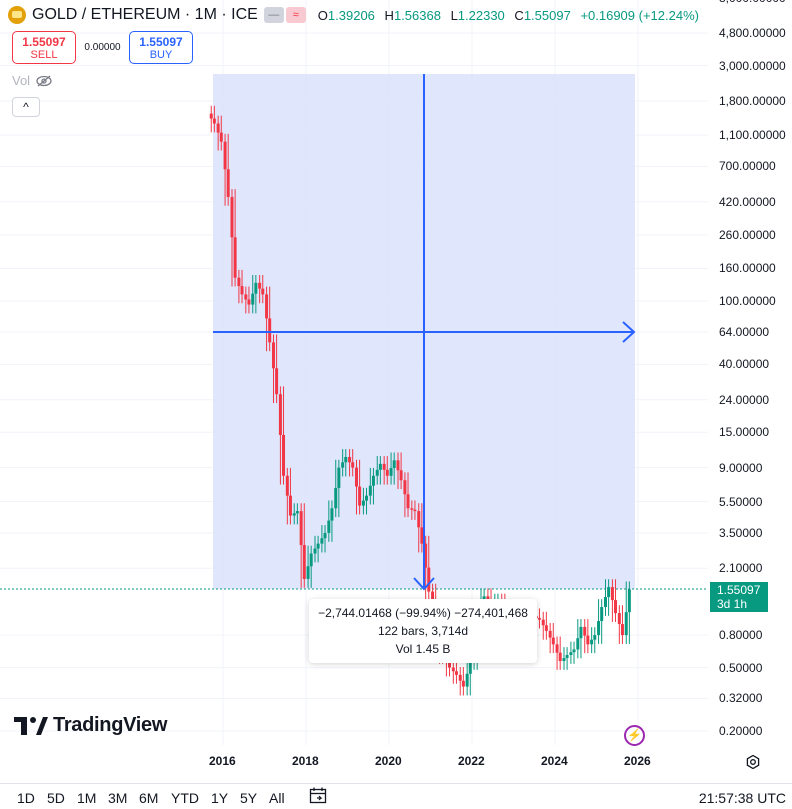 This screenshot has height=809, width=792. I want to click on lightning-icon: ⚡, so click(634, 735).